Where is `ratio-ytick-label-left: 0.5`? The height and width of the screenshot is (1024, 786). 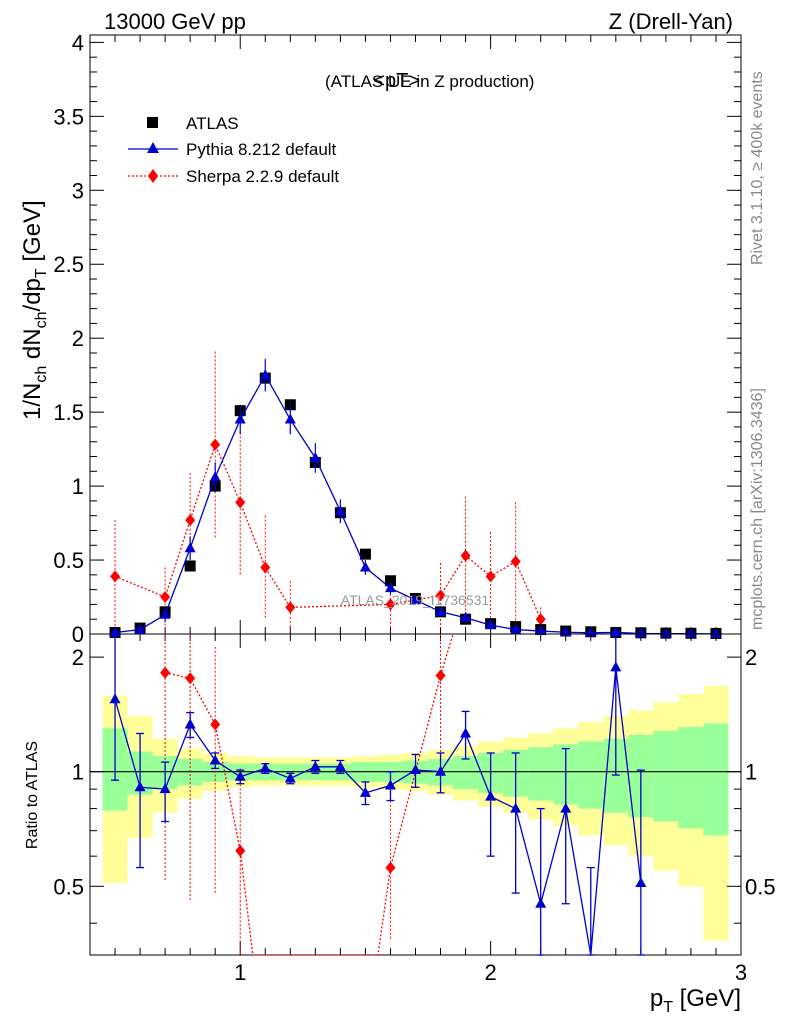 ratio-ytick-label-left: 0.5 is located at coordinates (68, 886).